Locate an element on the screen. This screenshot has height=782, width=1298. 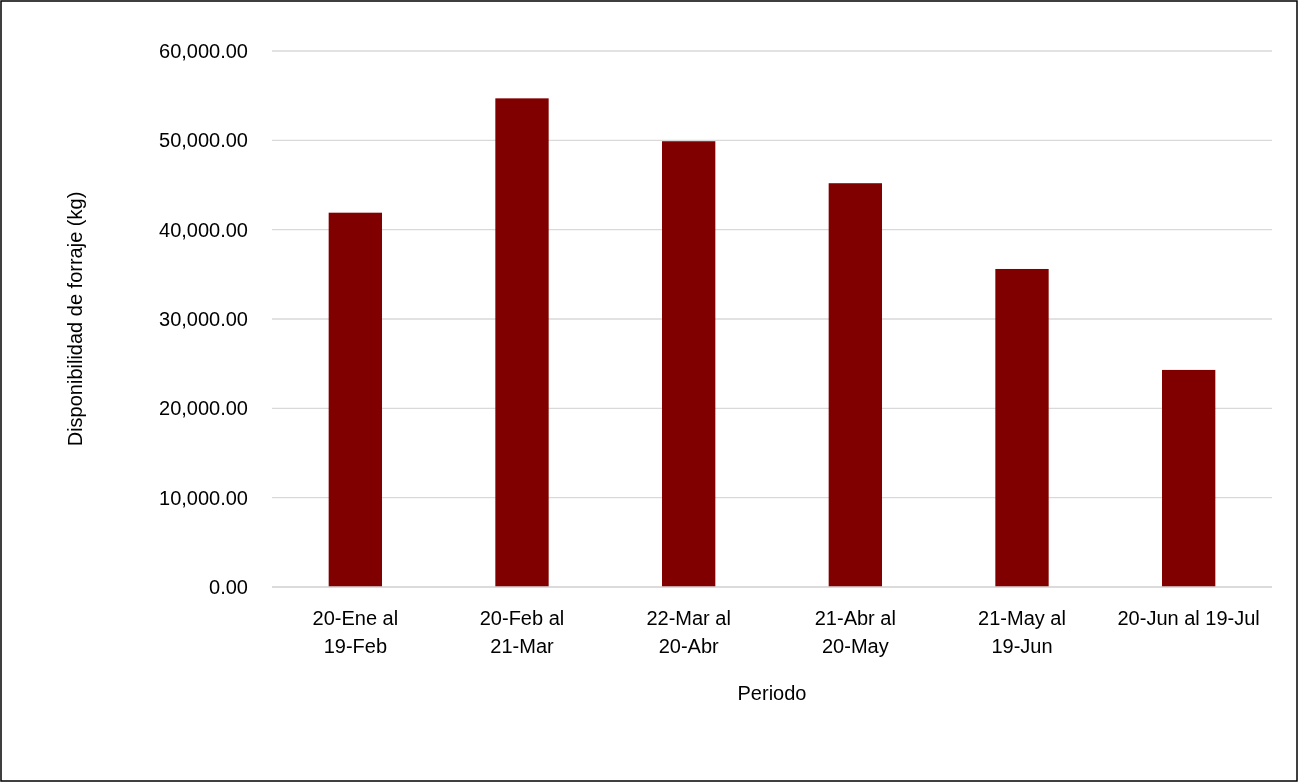
x-tick-label: 22-Mar al 20-Abr is located at coordinates (688, 632).